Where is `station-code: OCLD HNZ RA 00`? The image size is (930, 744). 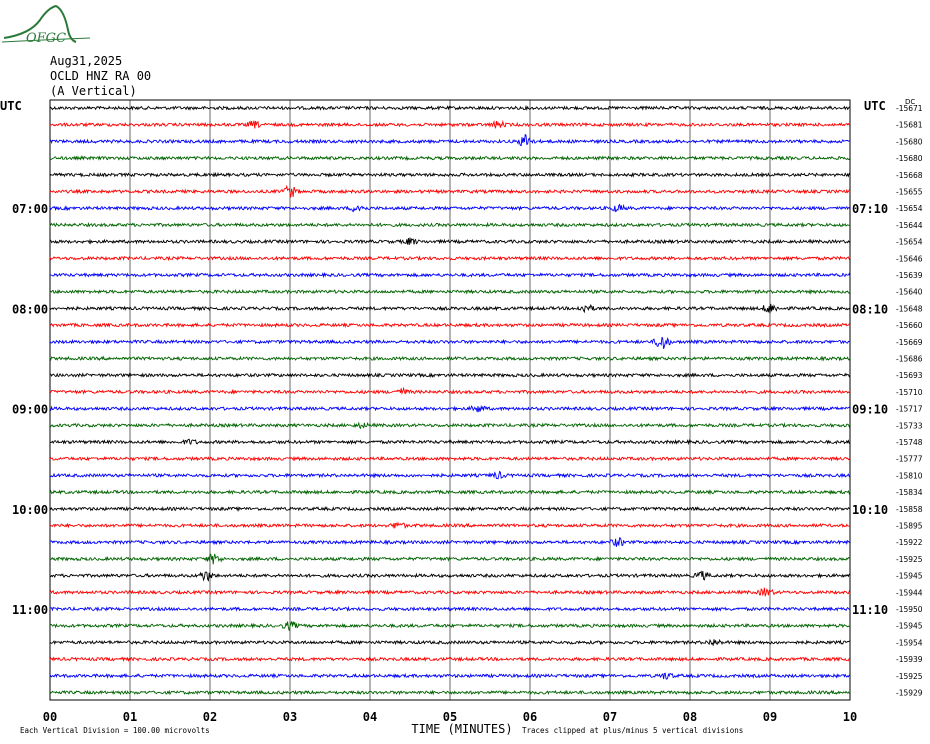 station-code: OCLD HNZ RA 00 is located at coordinates (101, 76).